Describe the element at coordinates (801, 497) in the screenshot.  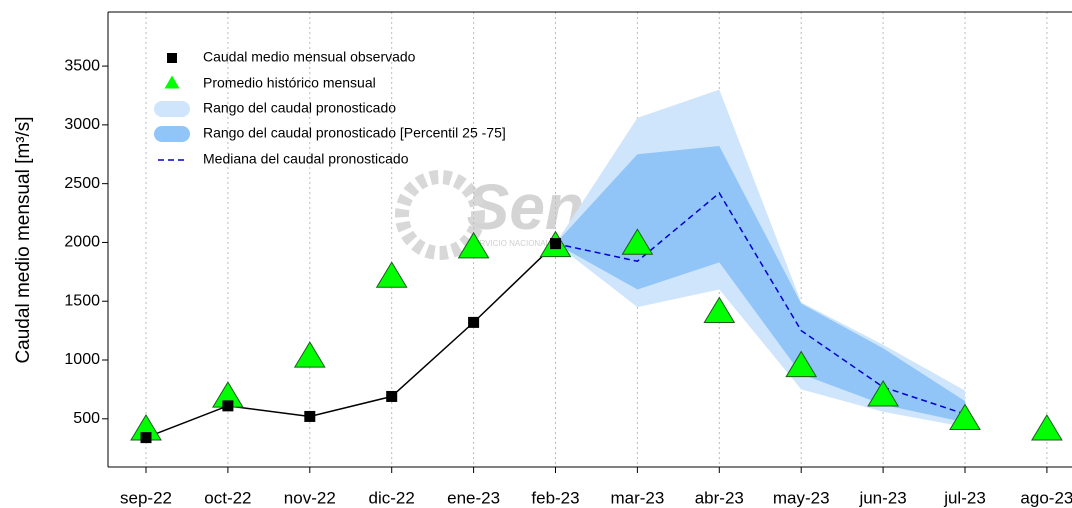
I see `x-tick-label: may-23` at that location.